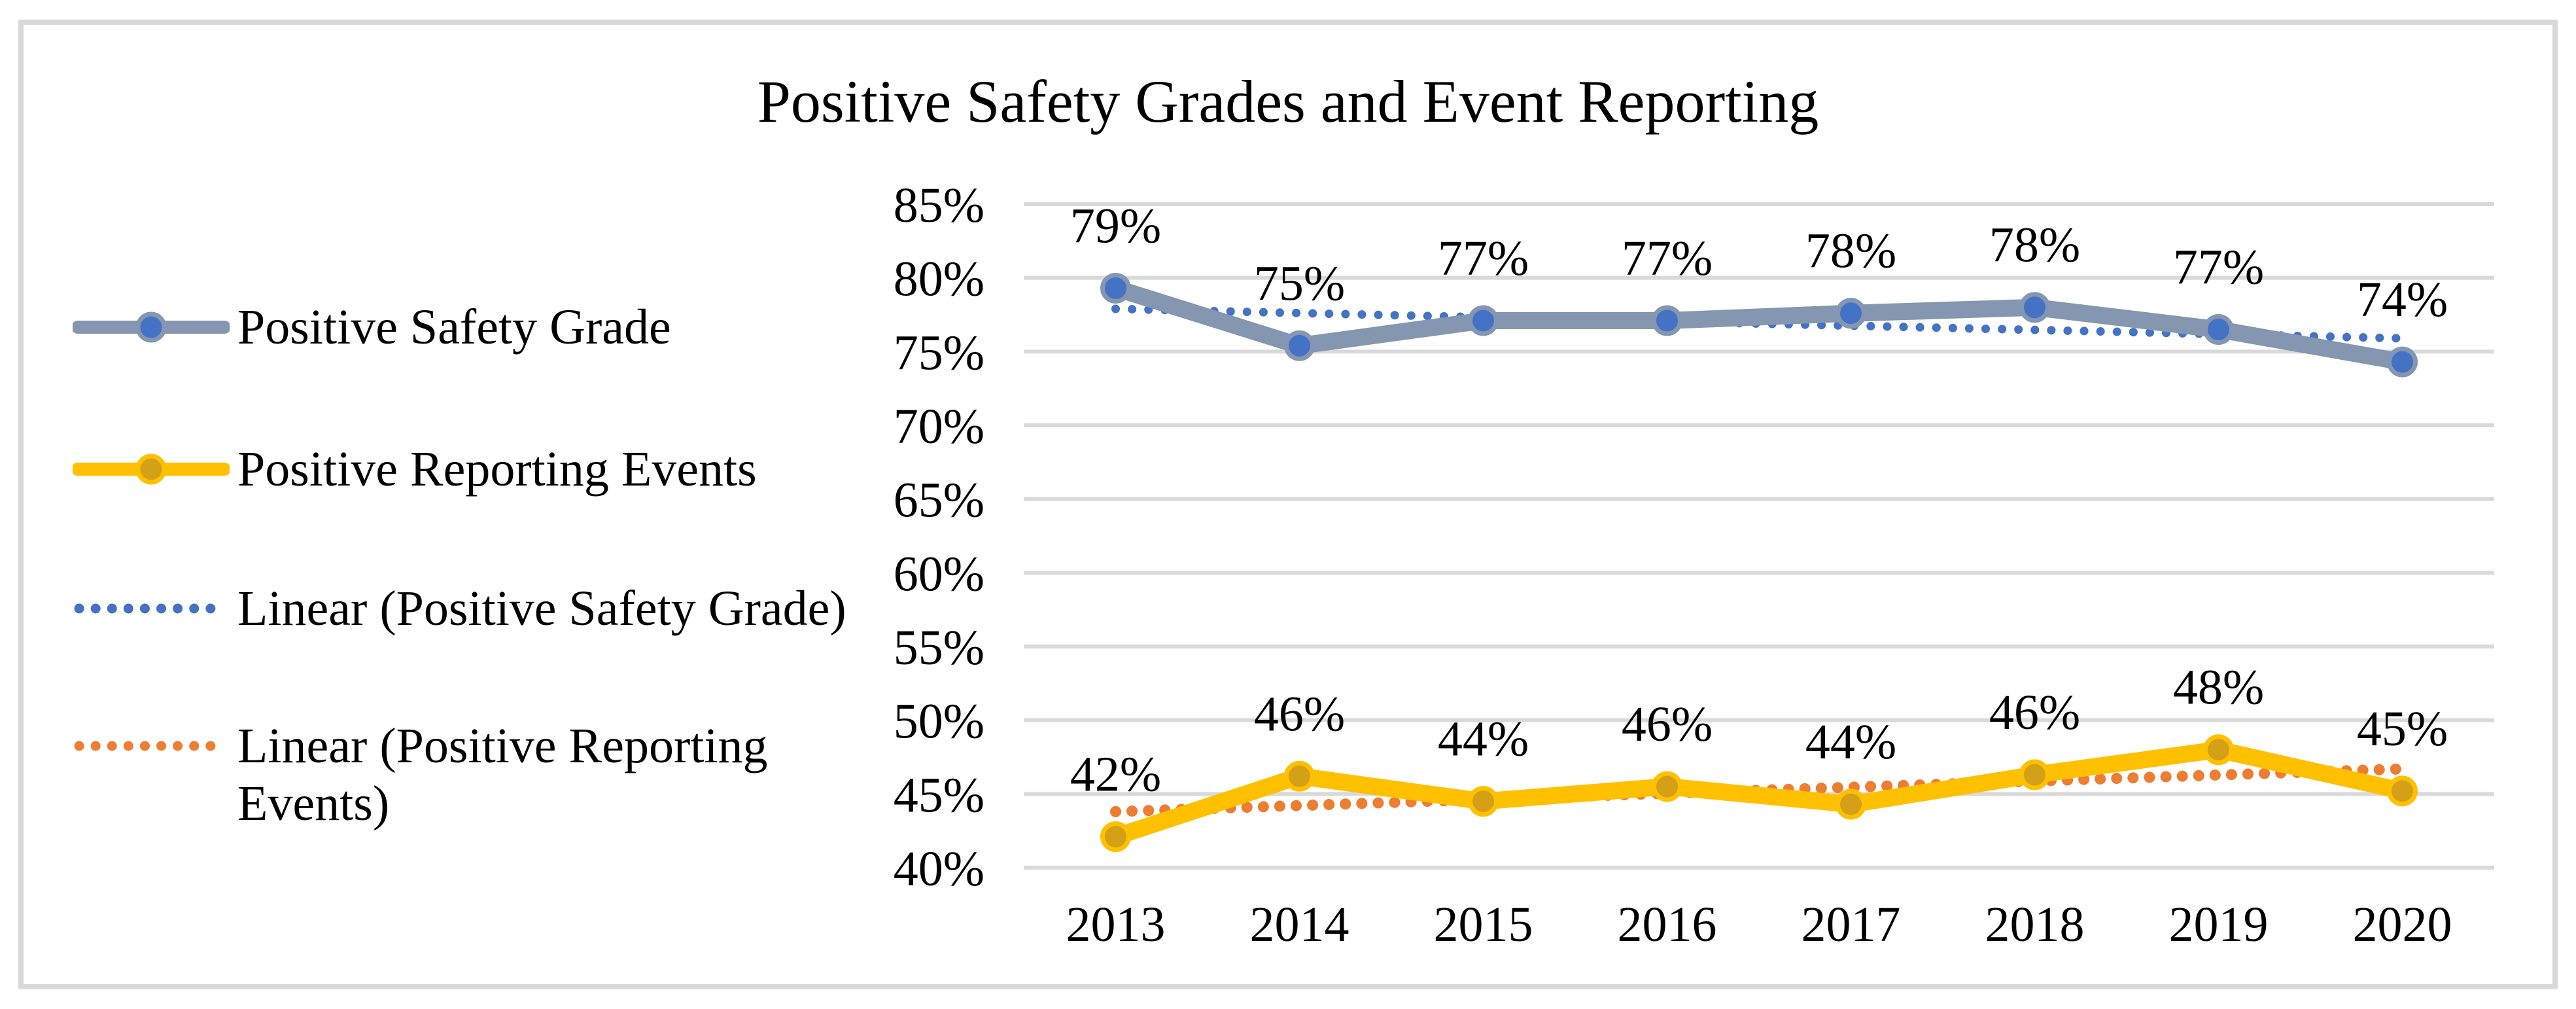  What do you see at coordinates (939, 647) in the screenshot?
I see `y-axis-tick-label: 55%` at bounding box center [939, 647].